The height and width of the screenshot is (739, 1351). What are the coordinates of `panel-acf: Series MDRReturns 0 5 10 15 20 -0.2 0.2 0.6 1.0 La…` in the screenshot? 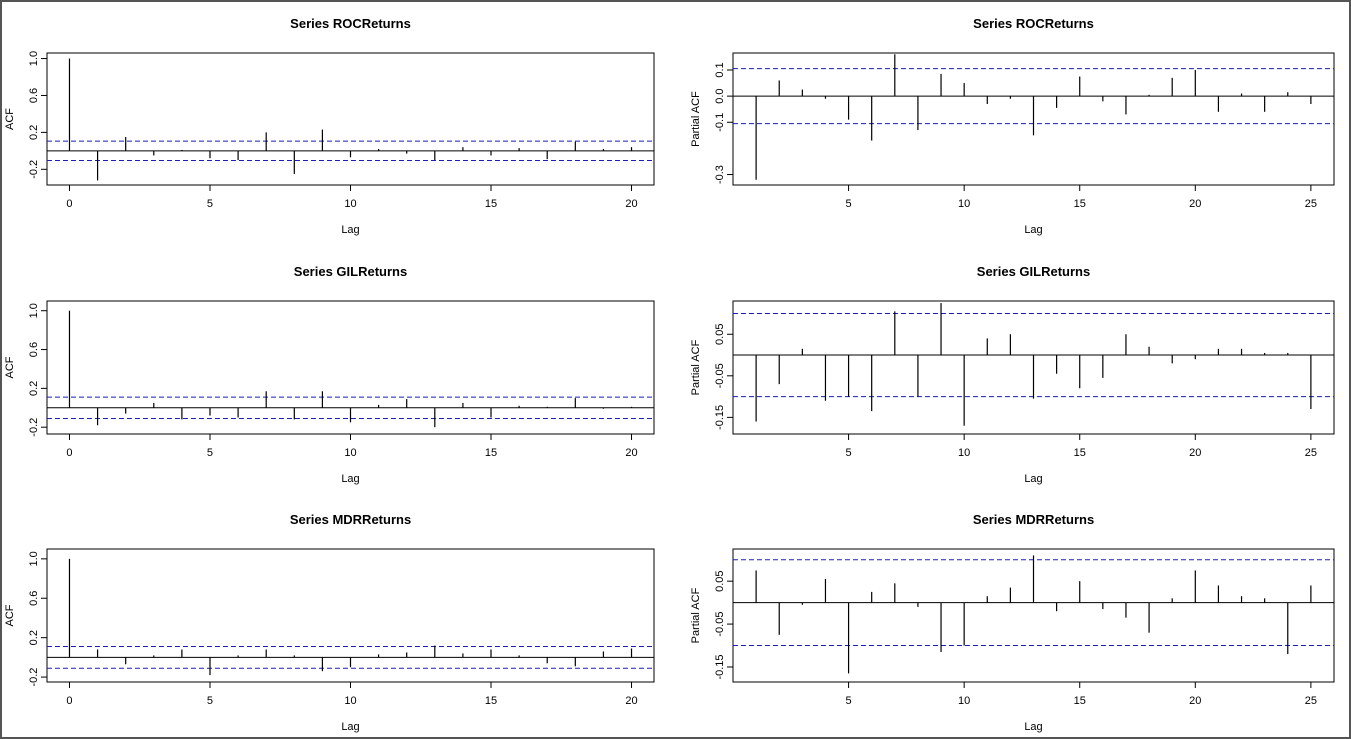 It's located at (329, 622).